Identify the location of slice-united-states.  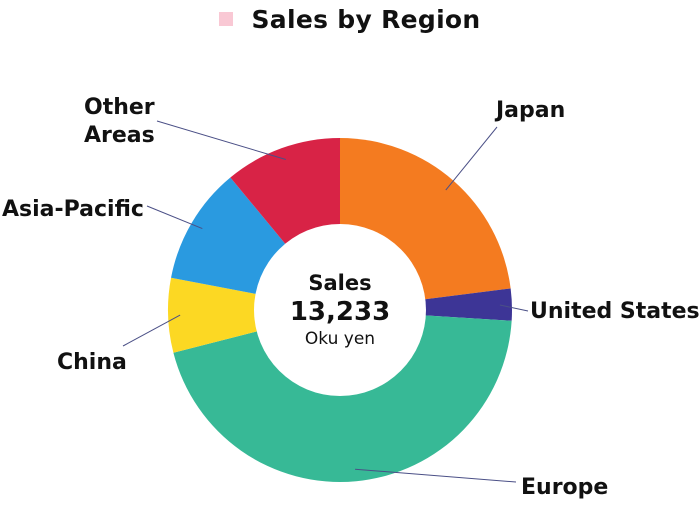
(426, 304).